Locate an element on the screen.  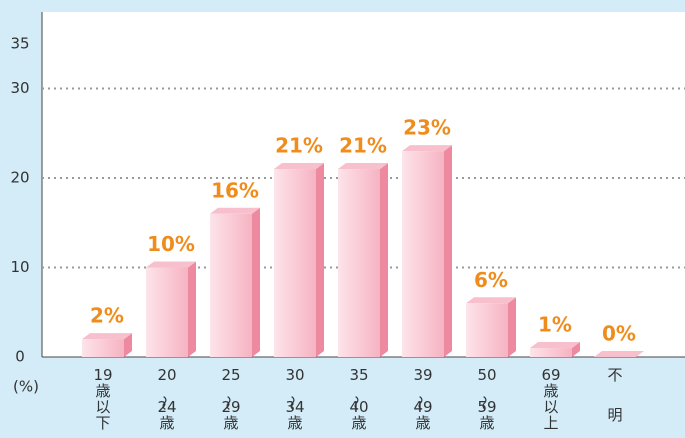
x-tick-label: 50 ～59 歳 is located at coordinates (485, 399).